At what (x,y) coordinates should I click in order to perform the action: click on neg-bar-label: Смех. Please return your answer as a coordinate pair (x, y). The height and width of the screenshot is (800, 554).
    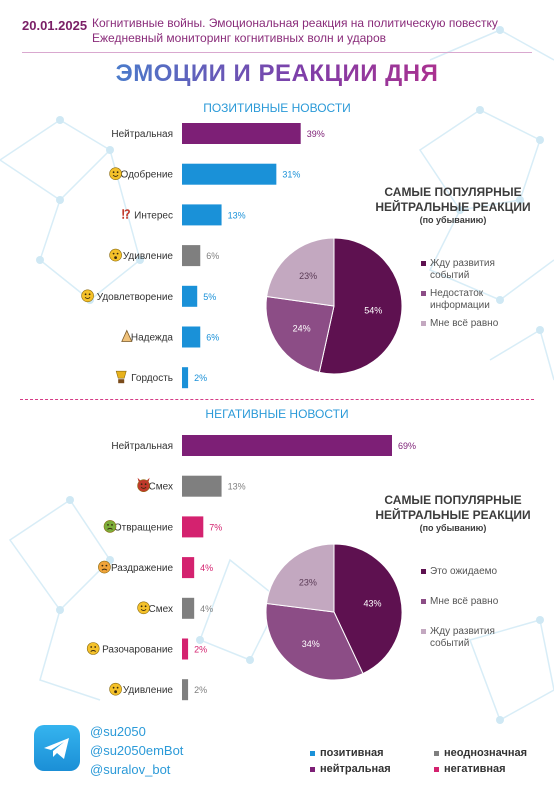
    Looking at the image, I should click on (161, 609).